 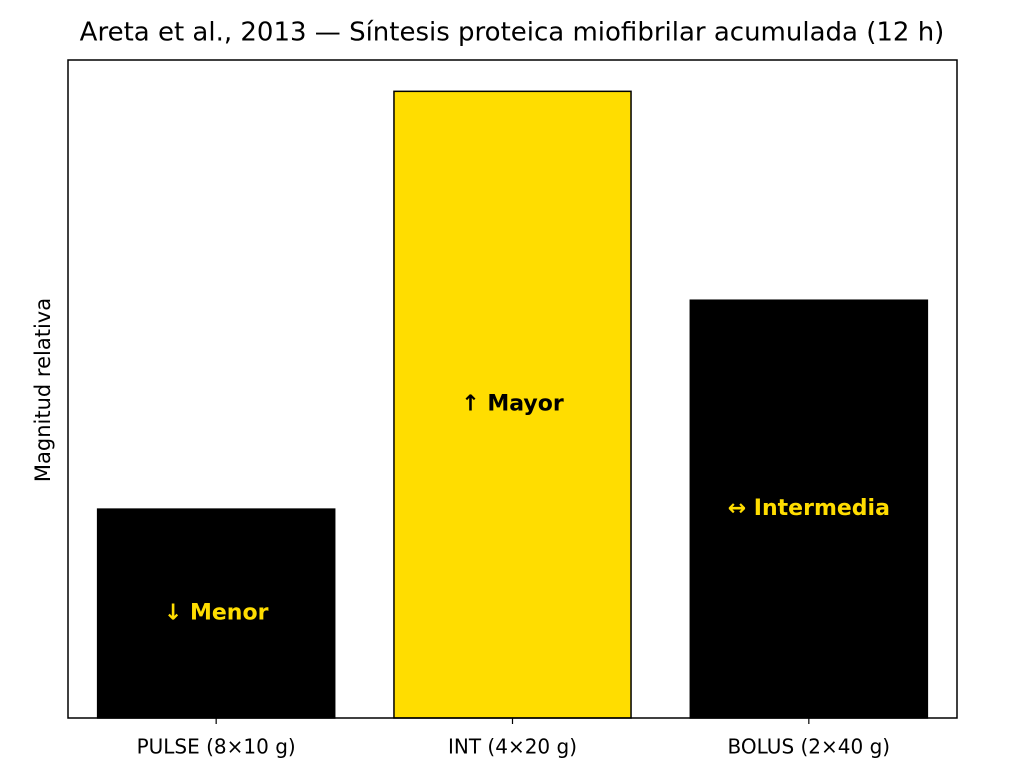 What do you see at coordinates (809, 747) in the screenshot?
I see `x-tick-label: BOLUS (2×40 g)` at bounding box center [809, 747].